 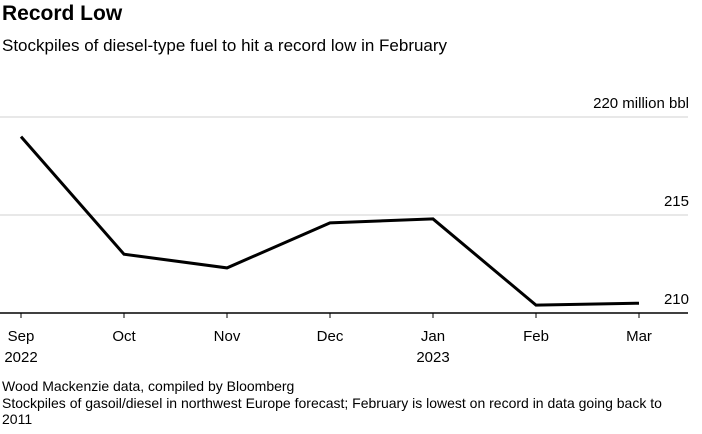 What do you see at coordinates (432, 357) in the screenshot?
I see `x-tick-year-label: 2023` at bounding box center [432, 357].